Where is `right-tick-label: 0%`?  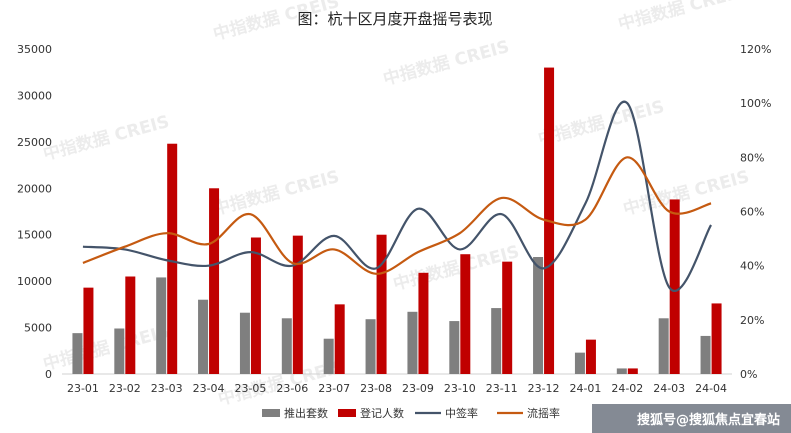 right-tick-label: 0% is located at coordinates (748, 374).